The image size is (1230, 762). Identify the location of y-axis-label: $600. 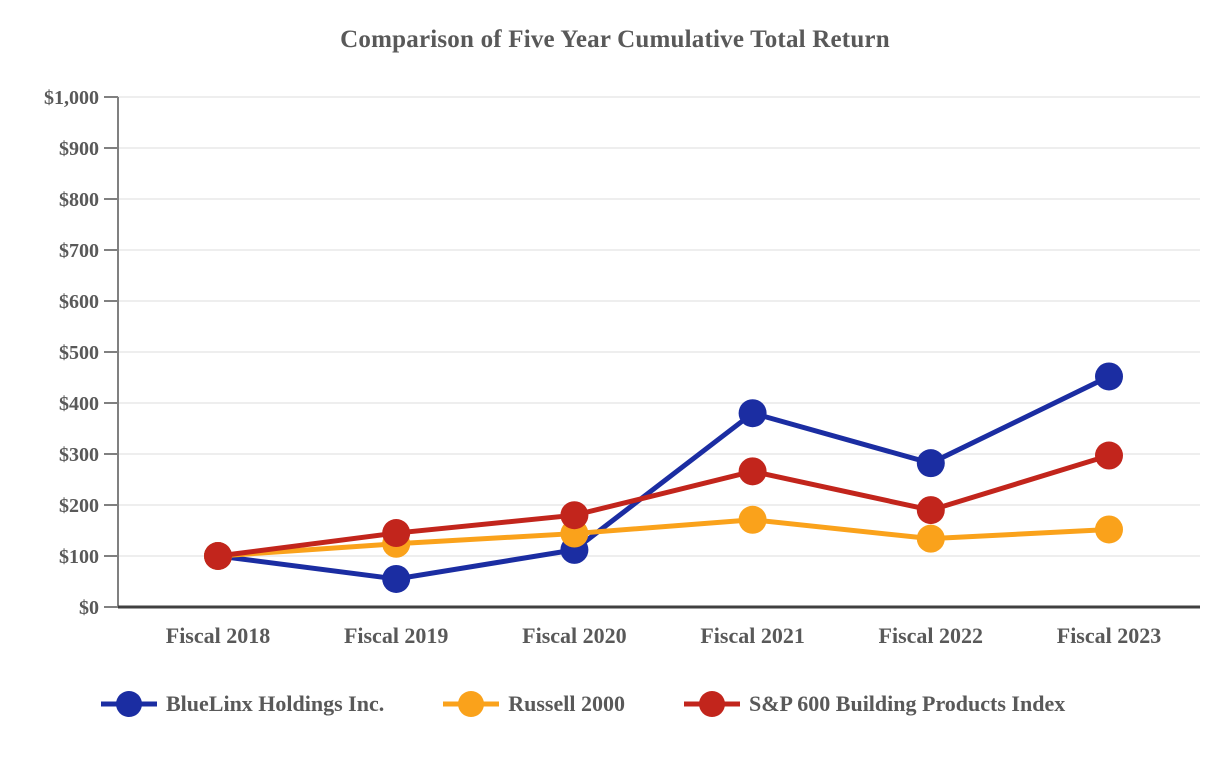
(79, 302).